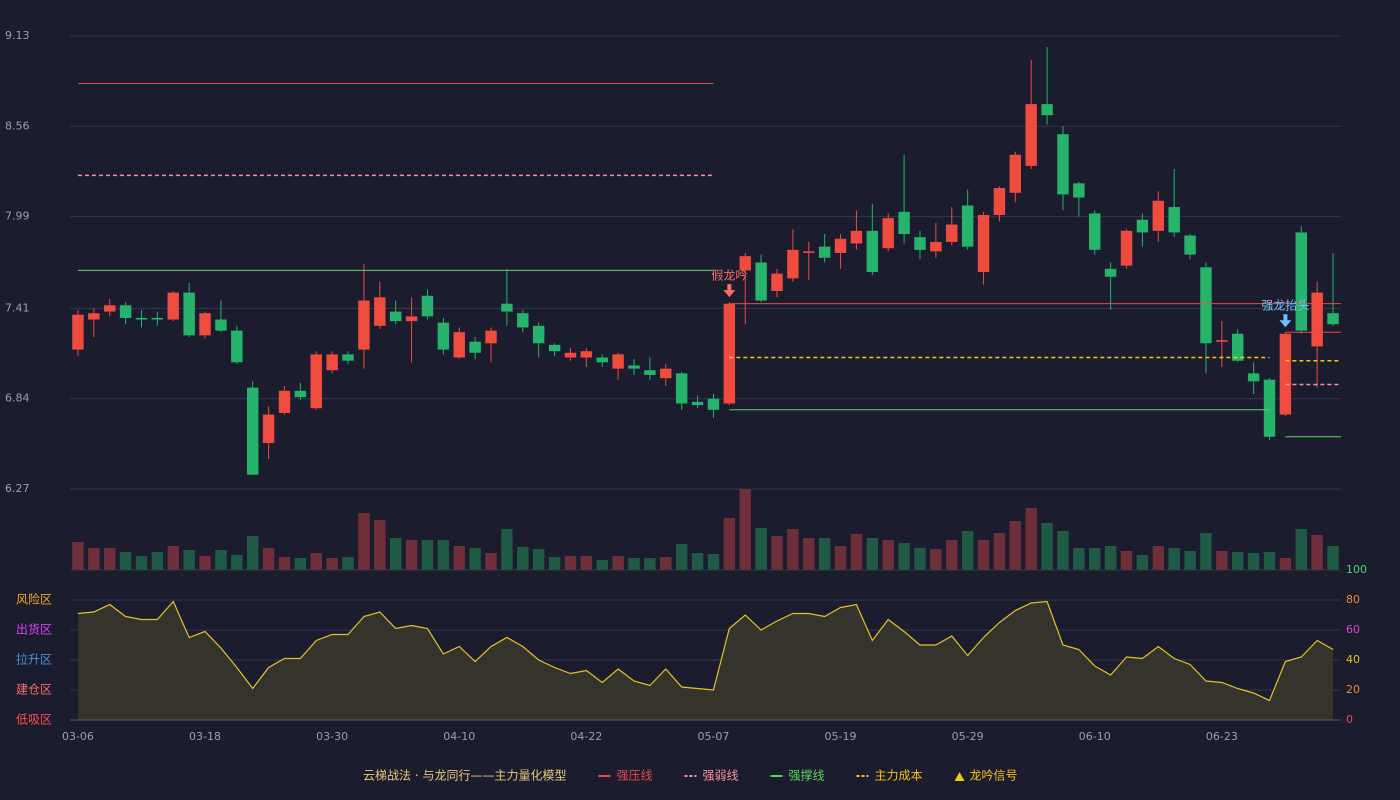 The height and width of the screenshot is (800, 1400). What do you see at coordinates (968, 736) in the screenshot?
I see `x-tick-label: 05-29` at bounding box center [968, 736].